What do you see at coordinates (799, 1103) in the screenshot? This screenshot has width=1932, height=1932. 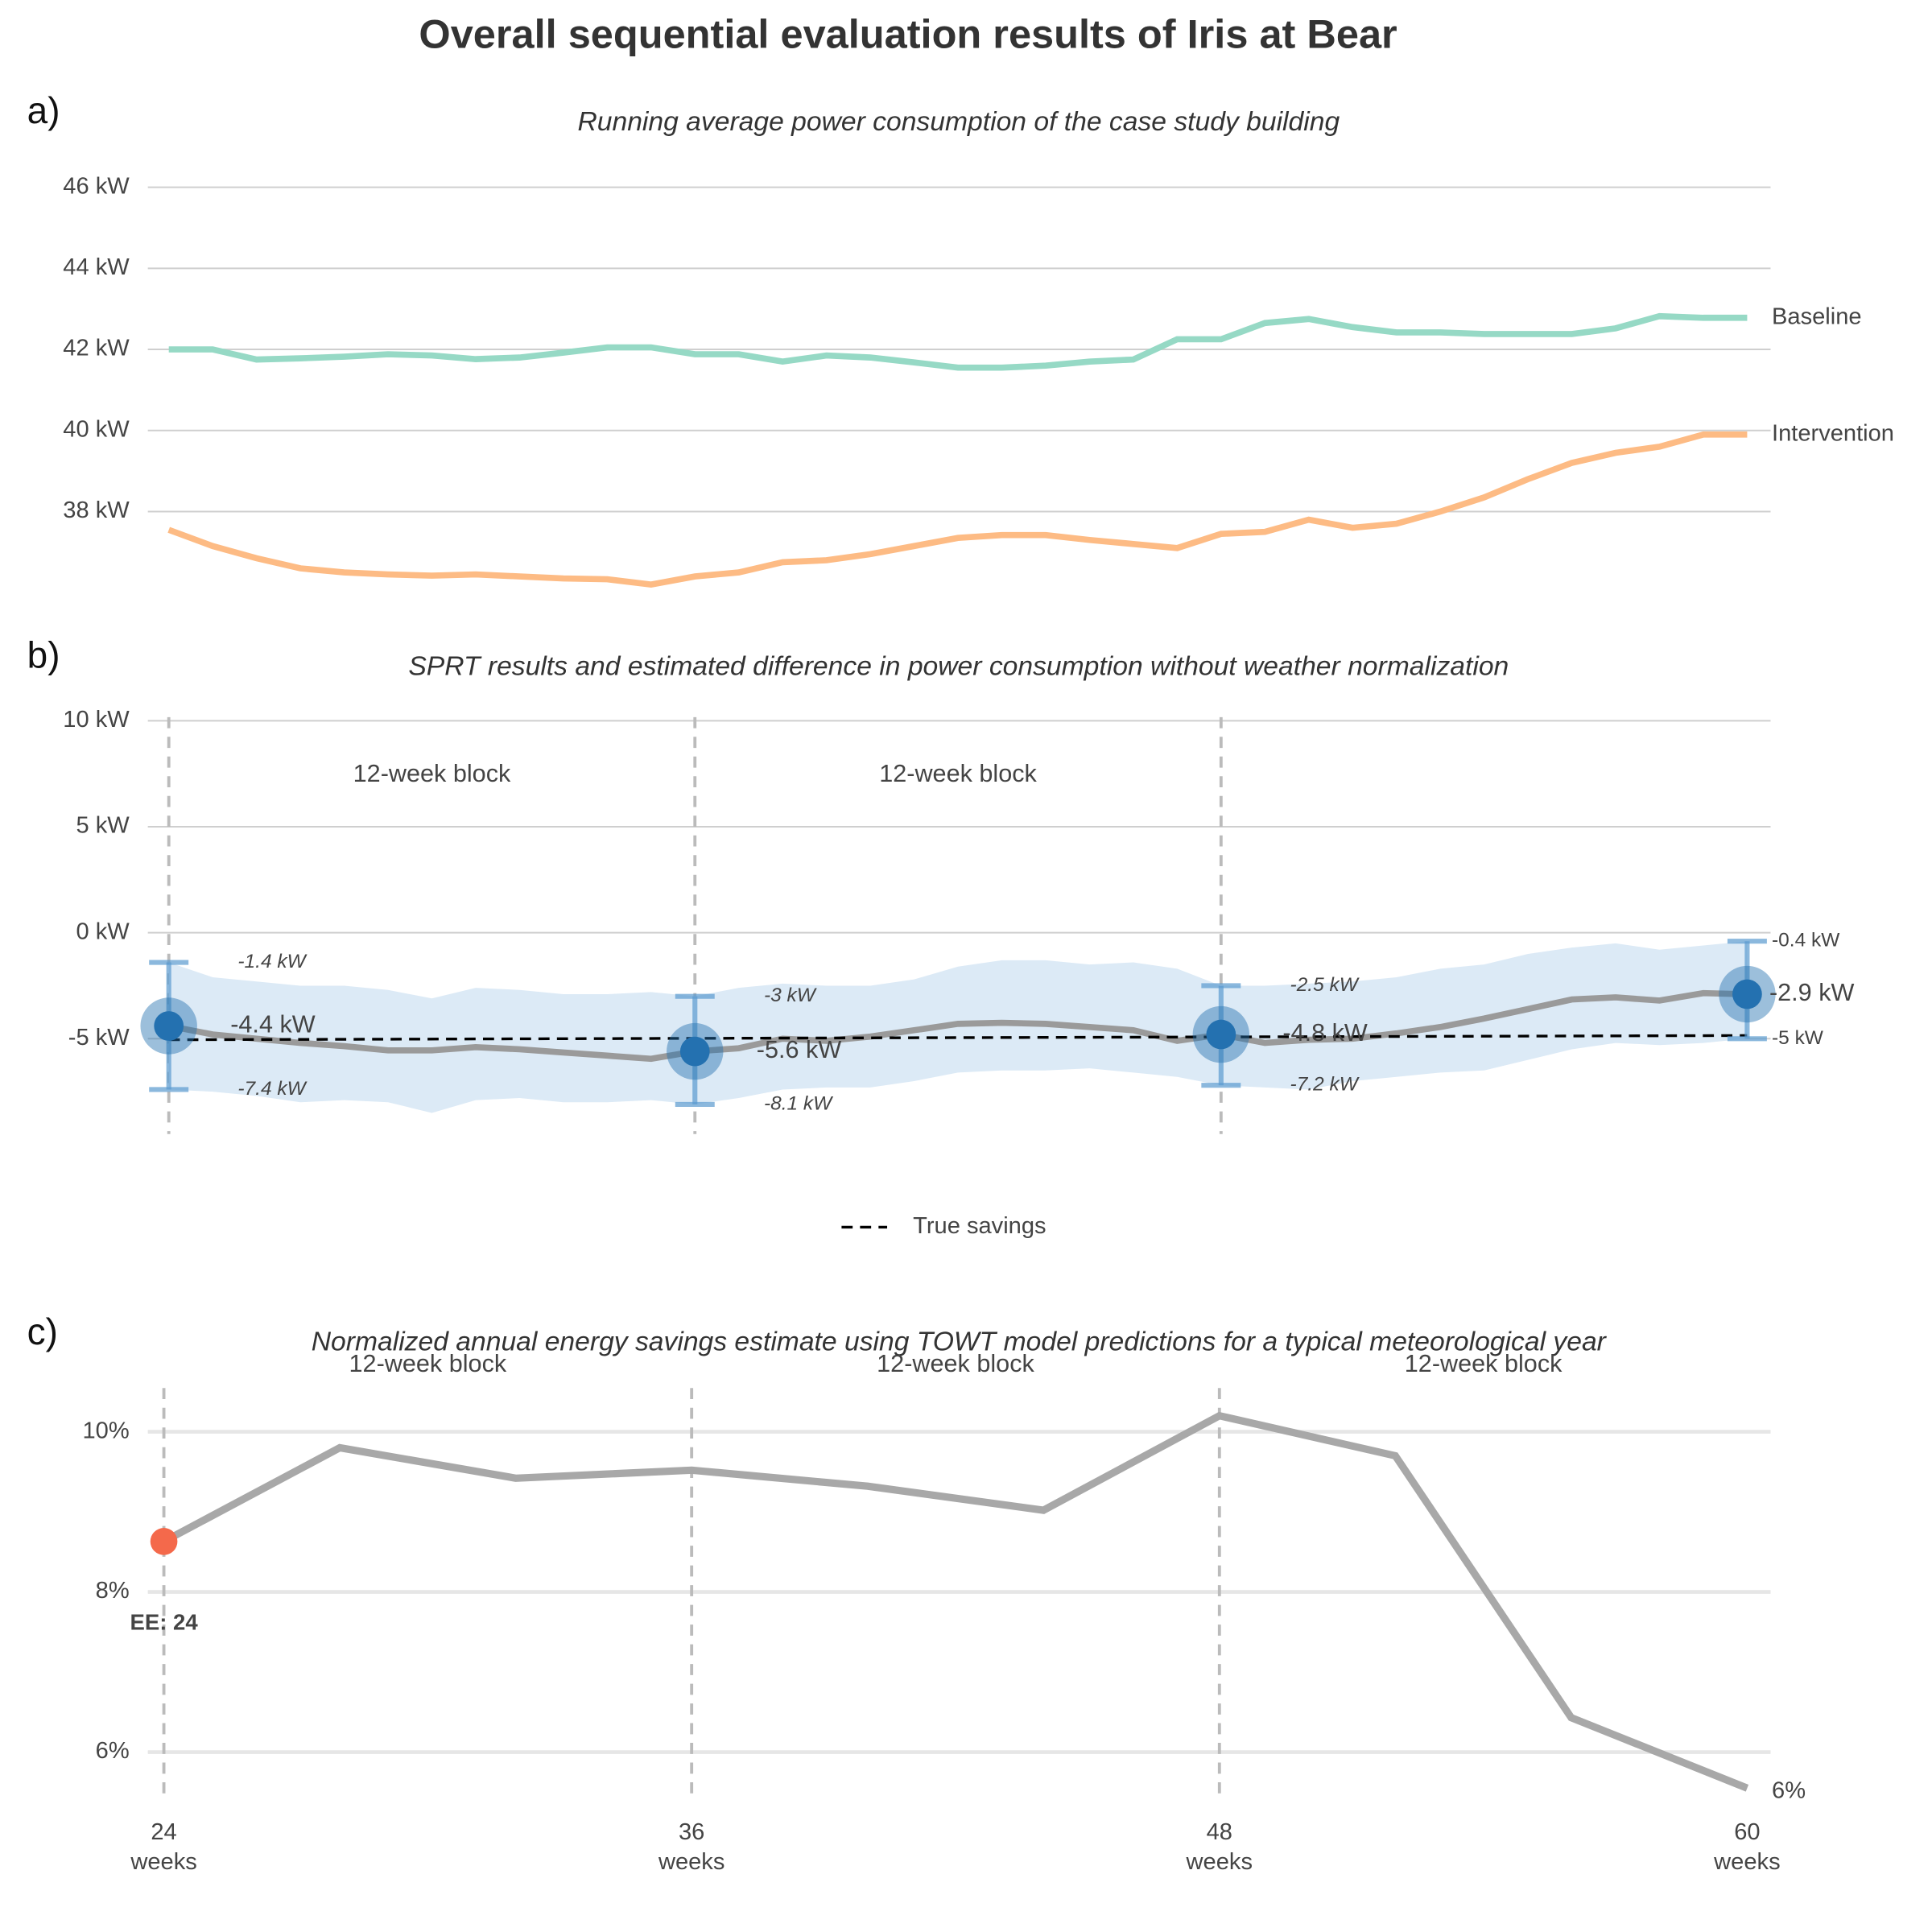 I see `lower-label: -8.1 kW` at bounding box center [799, 1103].